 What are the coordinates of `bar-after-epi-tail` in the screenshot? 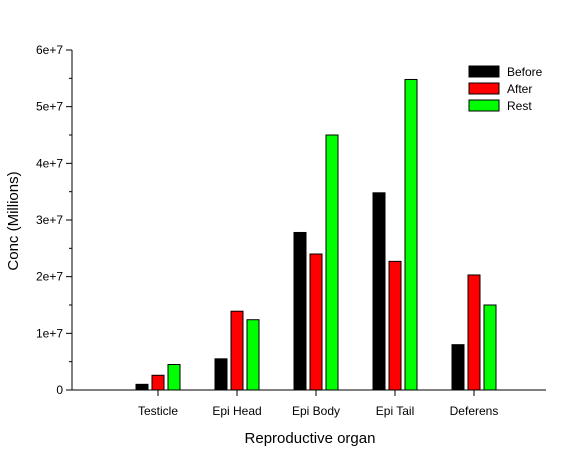 It's located at (395, 325).